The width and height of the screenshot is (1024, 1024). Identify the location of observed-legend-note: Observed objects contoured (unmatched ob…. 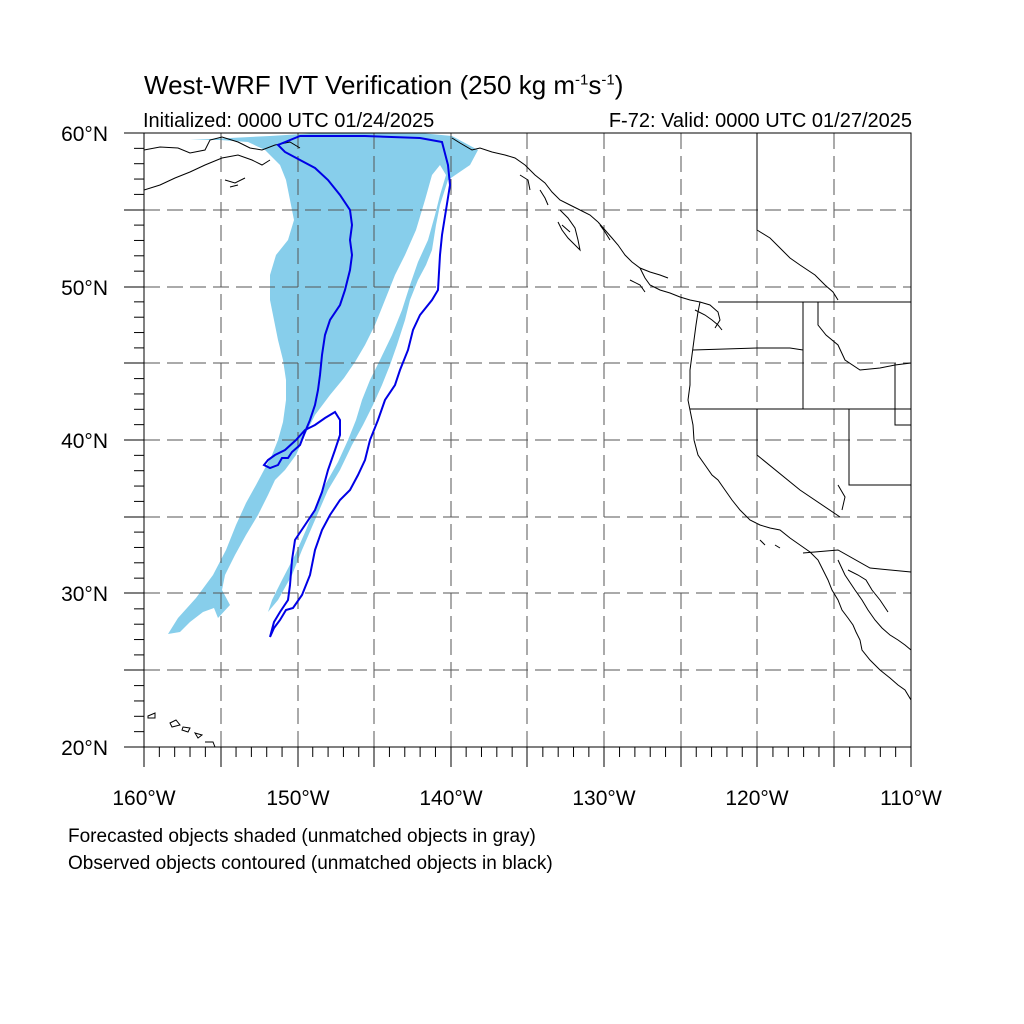
(310, 863).